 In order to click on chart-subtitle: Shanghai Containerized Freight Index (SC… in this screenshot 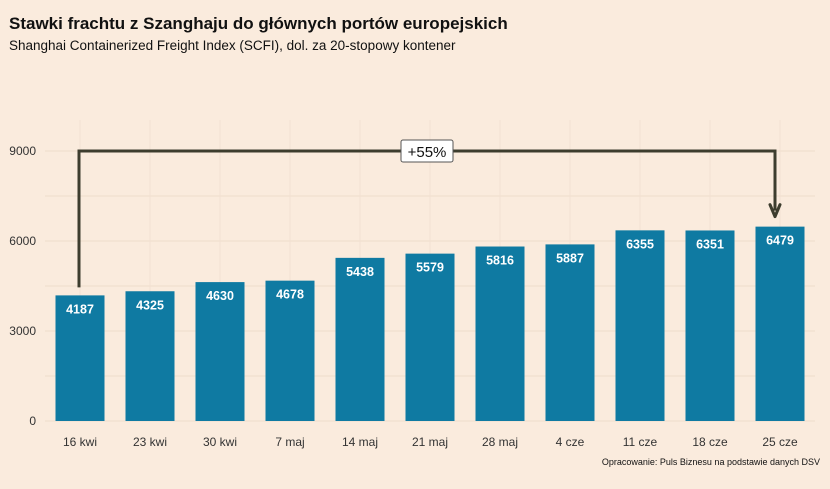, I will do `click(232, 45)`.